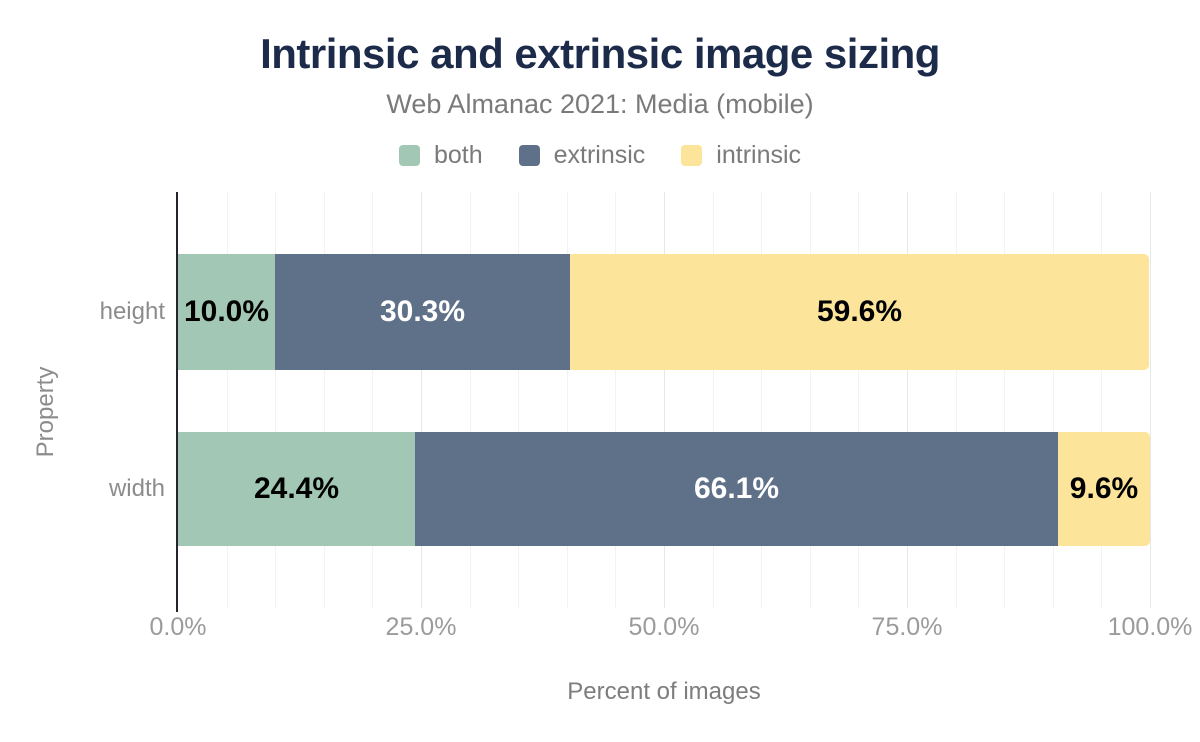 The width and height of the screenshot is (1200, 742). I want to click on legend-swatch-intrinsic-icon, so click(692, 155).